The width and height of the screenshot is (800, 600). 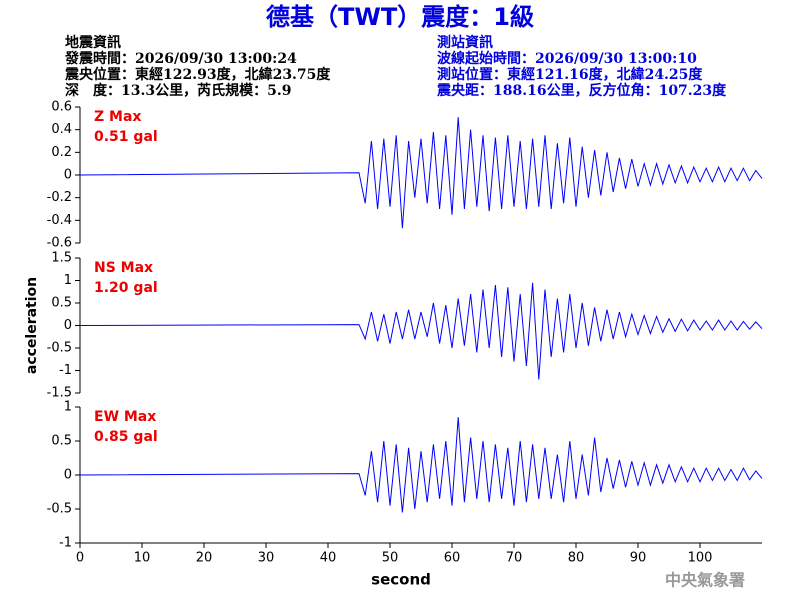 I want to click on y-tick-label: 0.4, so click(x=61, y=129).